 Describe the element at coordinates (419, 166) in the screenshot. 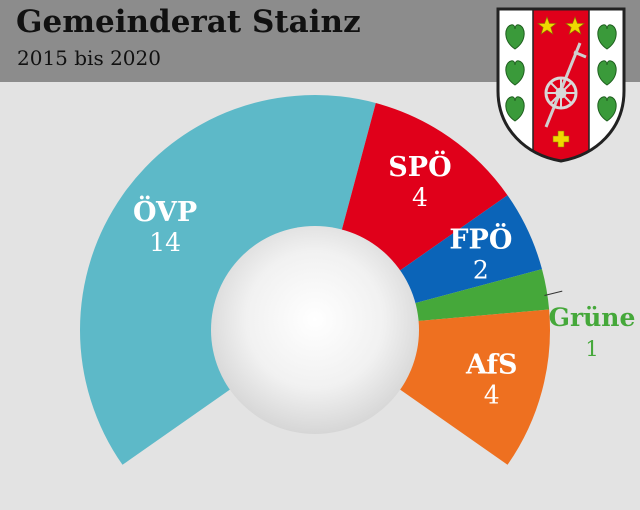

I see `label-spo: SPÖ` at that location.